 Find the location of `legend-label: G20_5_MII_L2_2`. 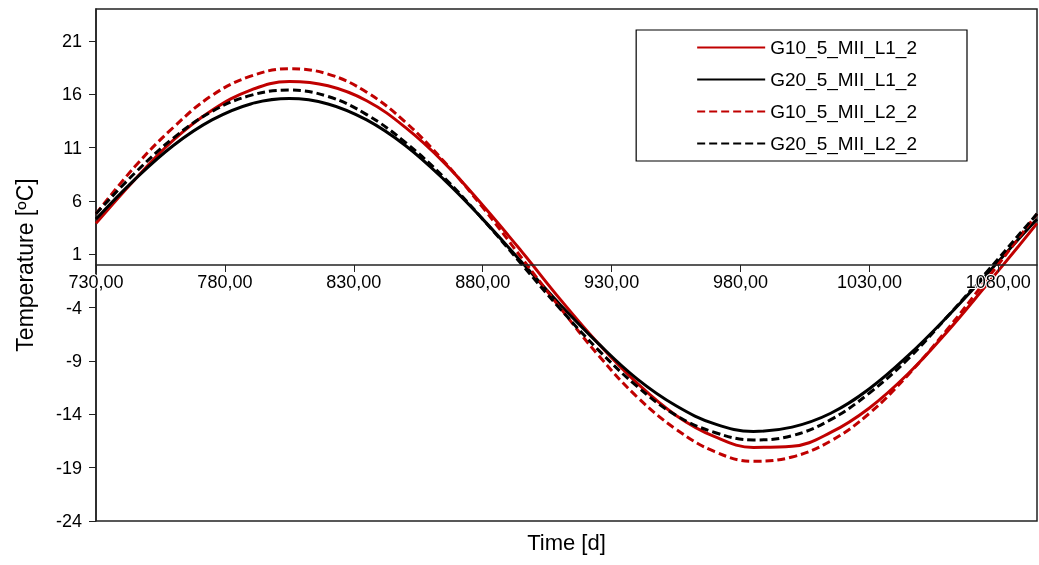

legend-label: G20_5_MII_L2_2 is located at coordinates (844, 144).